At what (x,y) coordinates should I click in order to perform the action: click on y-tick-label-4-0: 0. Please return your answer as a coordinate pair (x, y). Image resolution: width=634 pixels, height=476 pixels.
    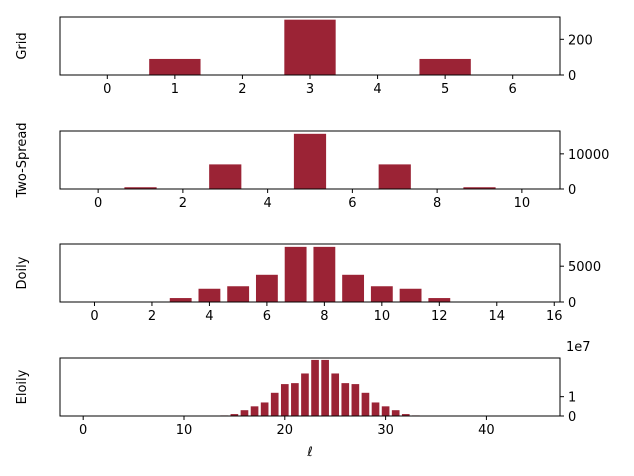
    Looking at the image, I should click on (572, 417).